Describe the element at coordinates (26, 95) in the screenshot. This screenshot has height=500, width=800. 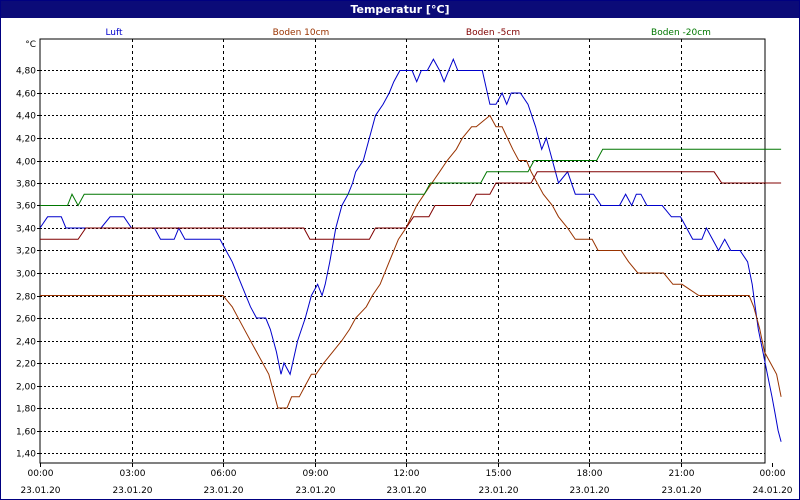
I see `y-tick-label: 4,60` at that location.